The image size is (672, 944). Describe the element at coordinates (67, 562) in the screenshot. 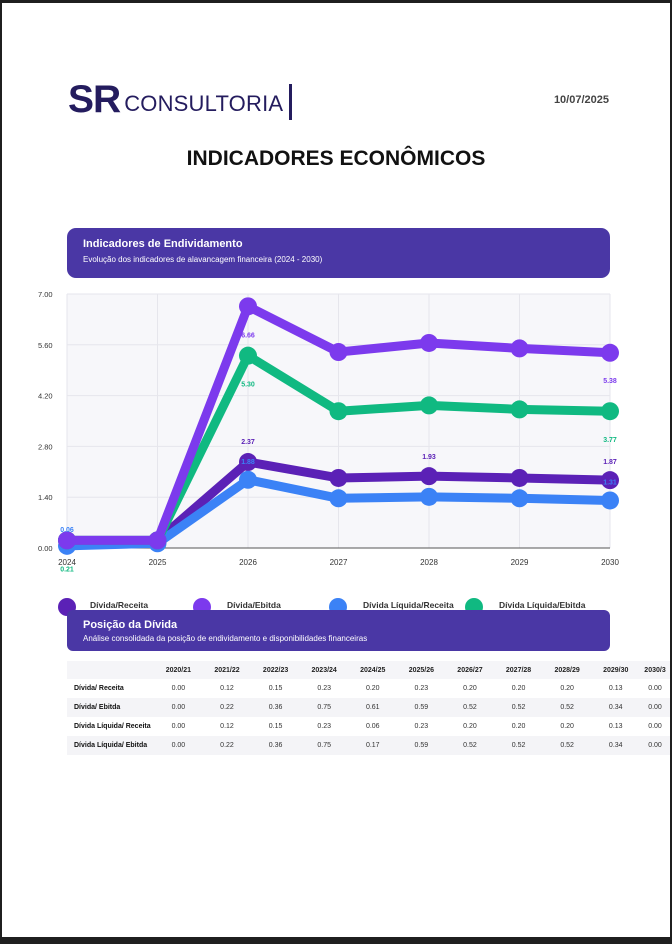

I see `x-tick-label: 2024` at that location.